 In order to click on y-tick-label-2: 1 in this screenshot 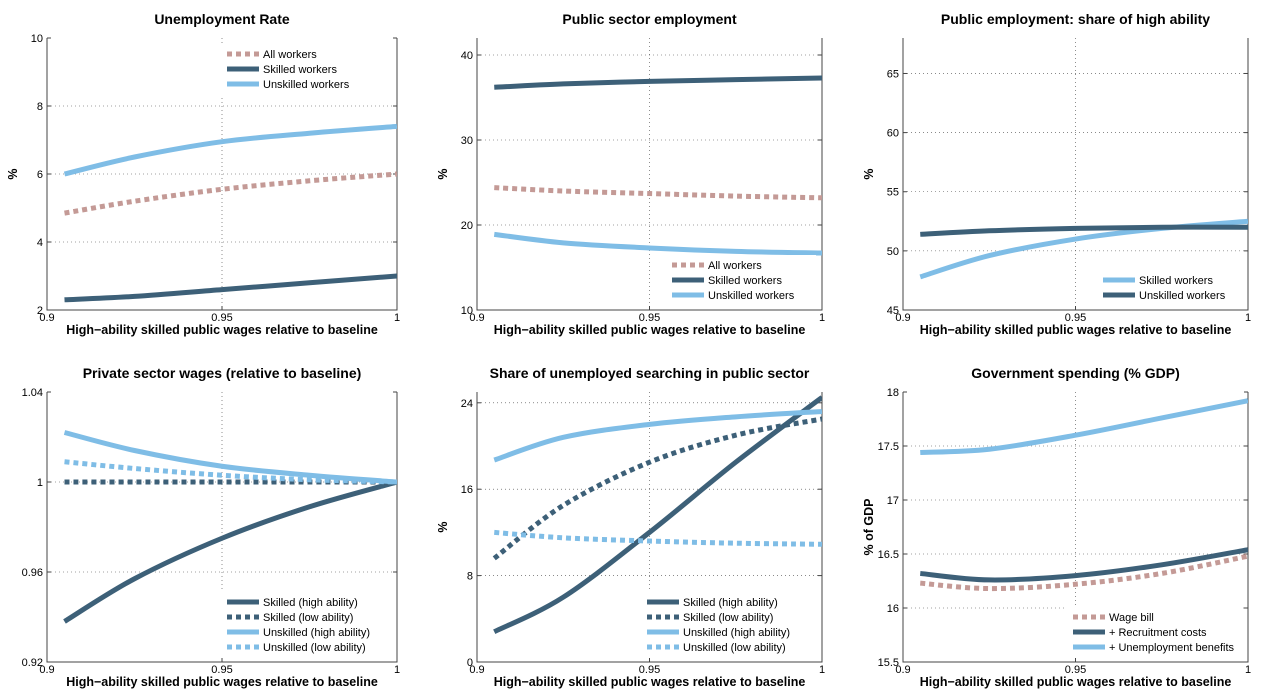, I will do `click(40, 483)`.